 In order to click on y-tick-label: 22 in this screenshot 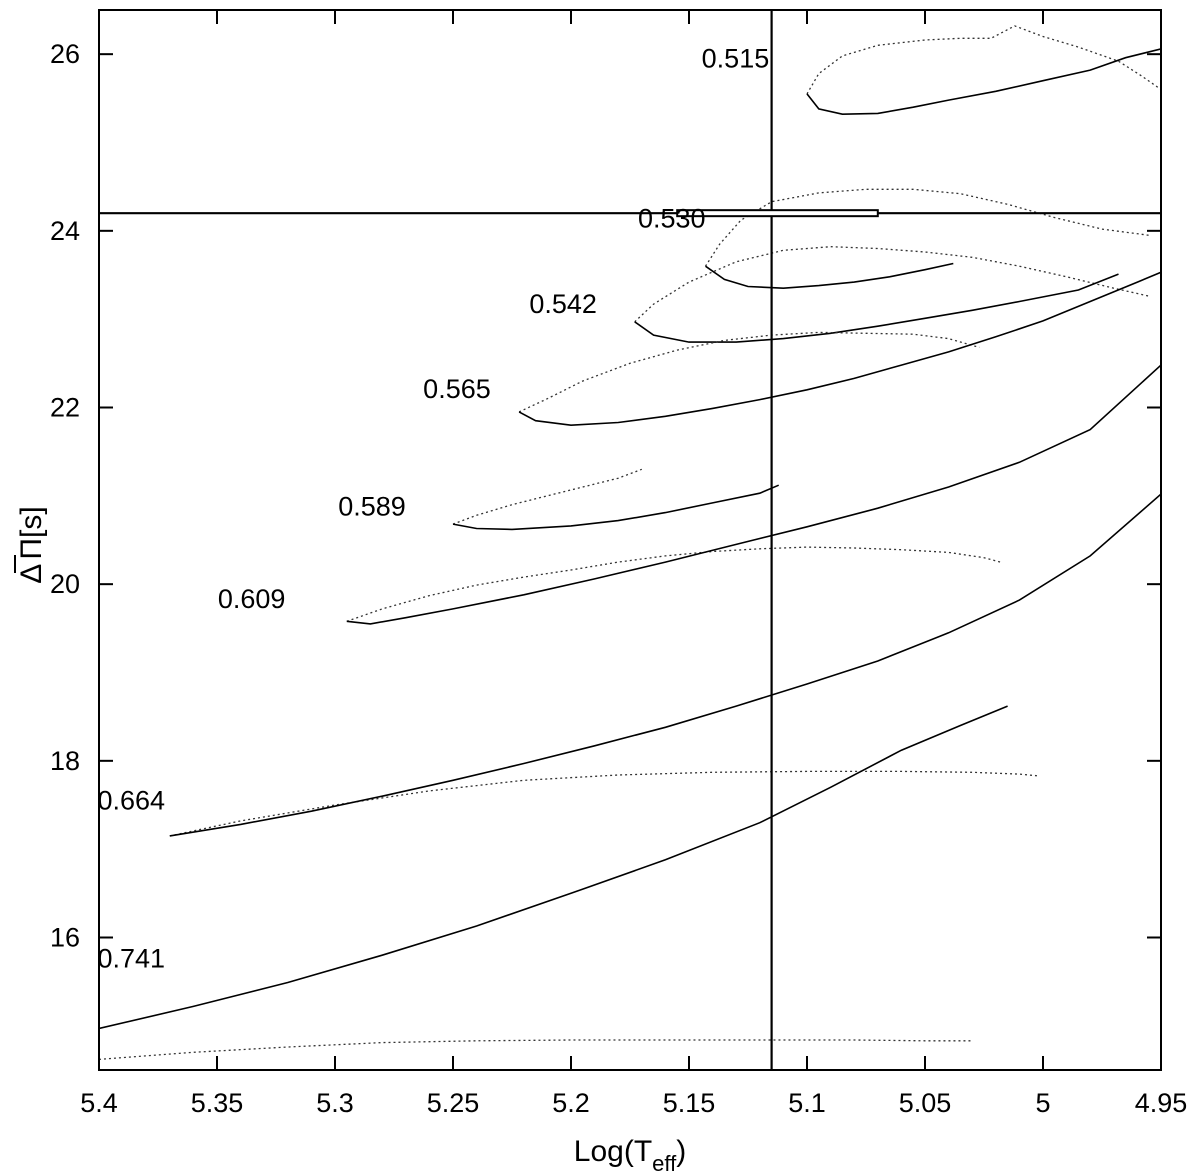, I will do `click(65, 408)`.